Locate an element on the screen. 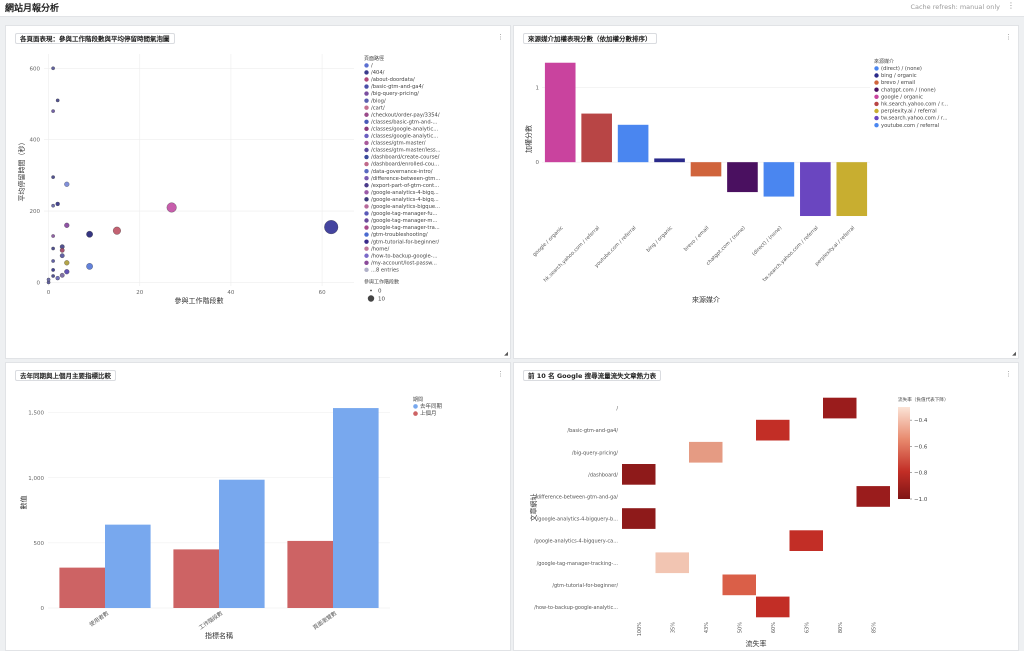  x-tick-label: perplexity.ai / referral is located at coordinates (835, 246).